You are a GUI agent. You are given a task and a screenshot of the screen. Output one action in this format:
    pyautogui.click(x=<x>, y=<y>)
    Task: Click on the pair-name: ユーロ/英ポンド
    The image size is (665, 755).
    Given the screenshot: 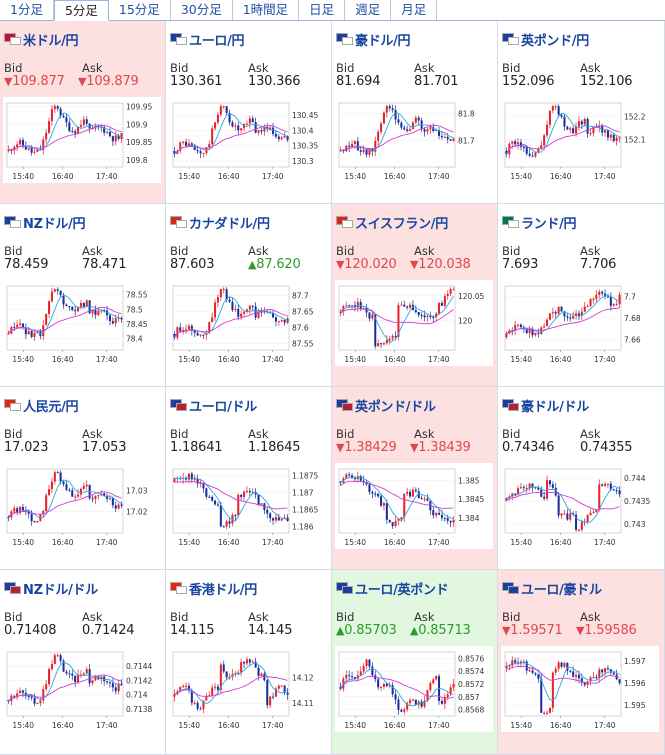 What is the action you would take?
    pyautogui.click(x=402, y=590)
    